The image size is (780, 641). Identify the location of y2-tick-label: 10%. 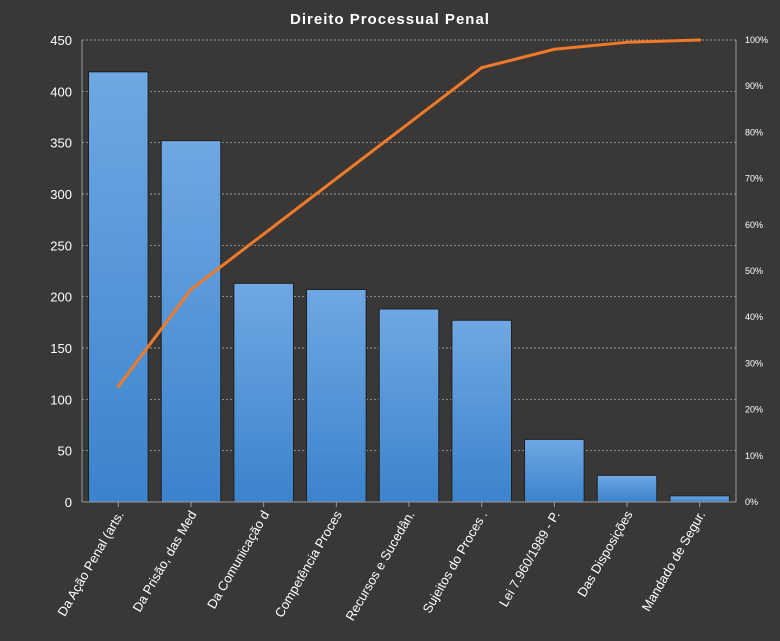
(754, 456).